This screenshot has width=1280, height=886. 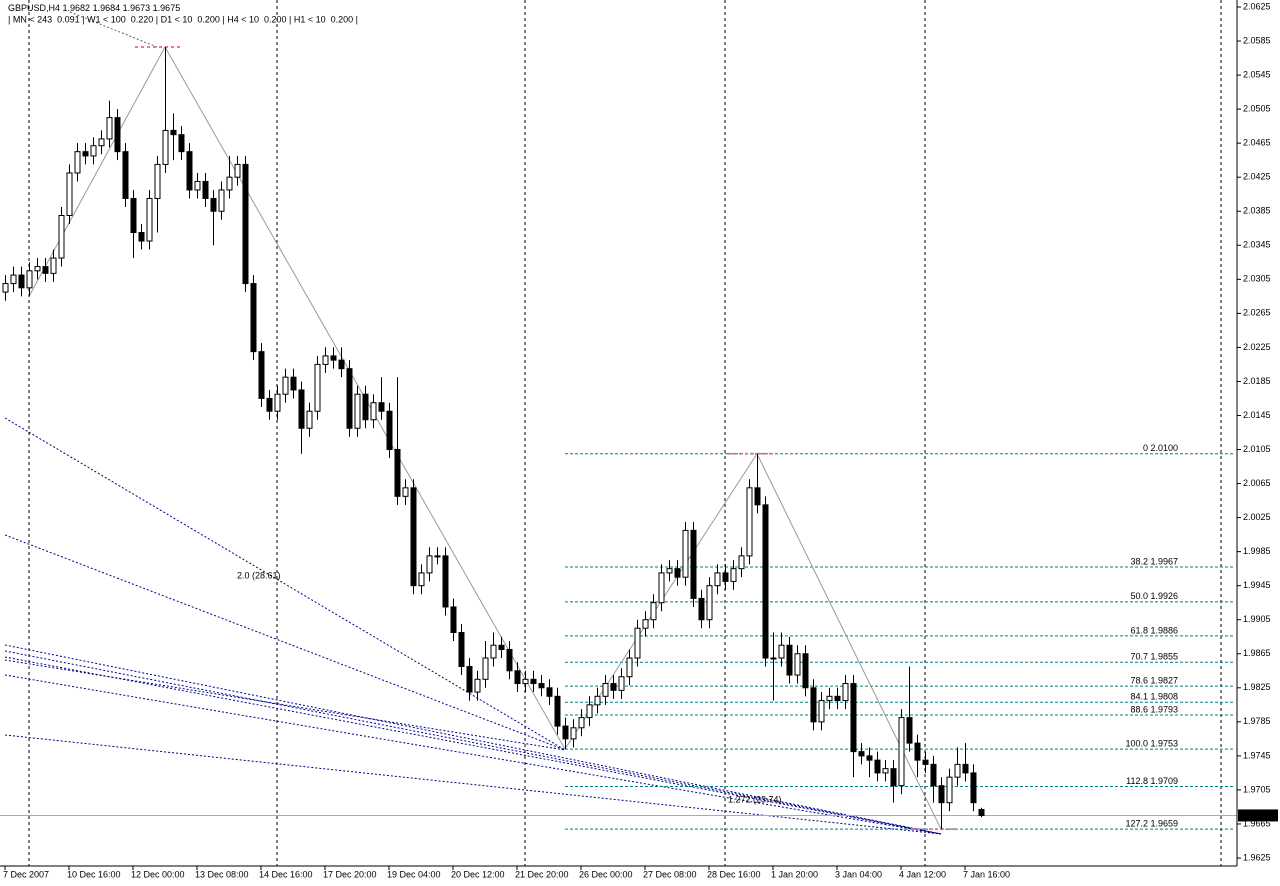 What do you see at coordinates (1257, 551) in the screenshot?
I see `y-tick-label: 1.9985` at bounding box center [1257, 551].